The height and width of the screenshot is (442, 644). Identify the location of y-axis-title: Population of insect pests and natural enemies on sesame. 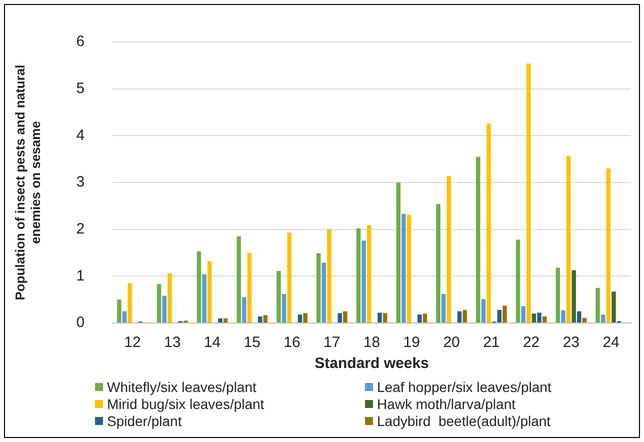
(27, 182).